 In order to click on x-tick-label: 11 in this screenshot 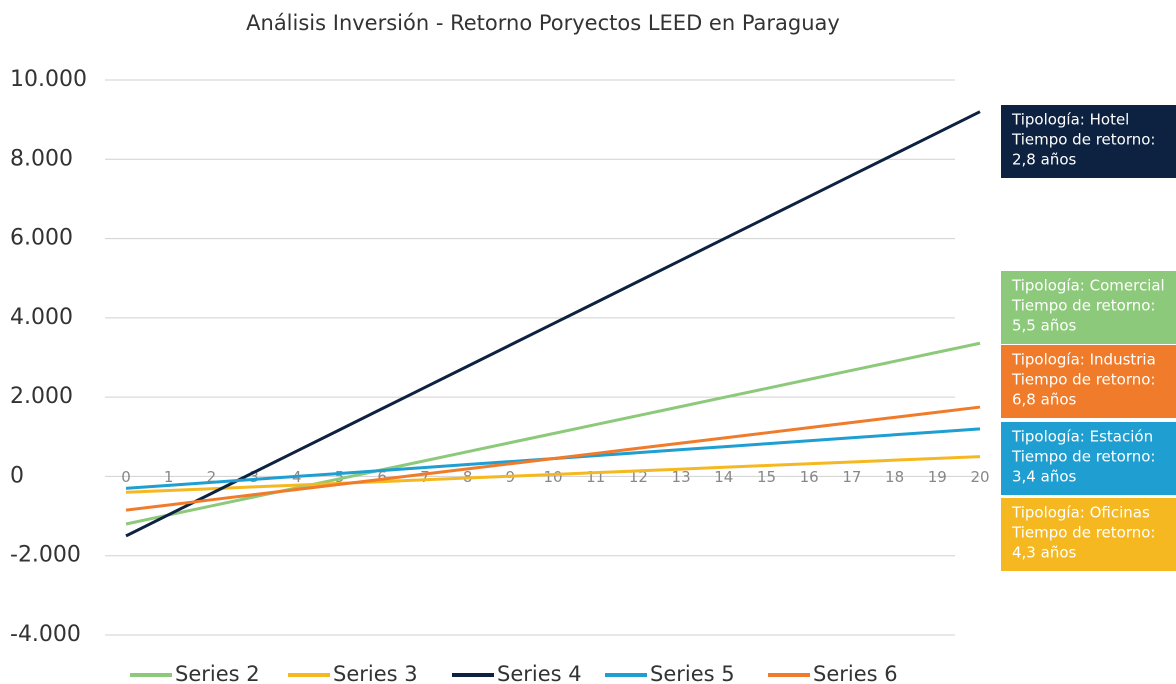, I will do `click(595, 477)`.